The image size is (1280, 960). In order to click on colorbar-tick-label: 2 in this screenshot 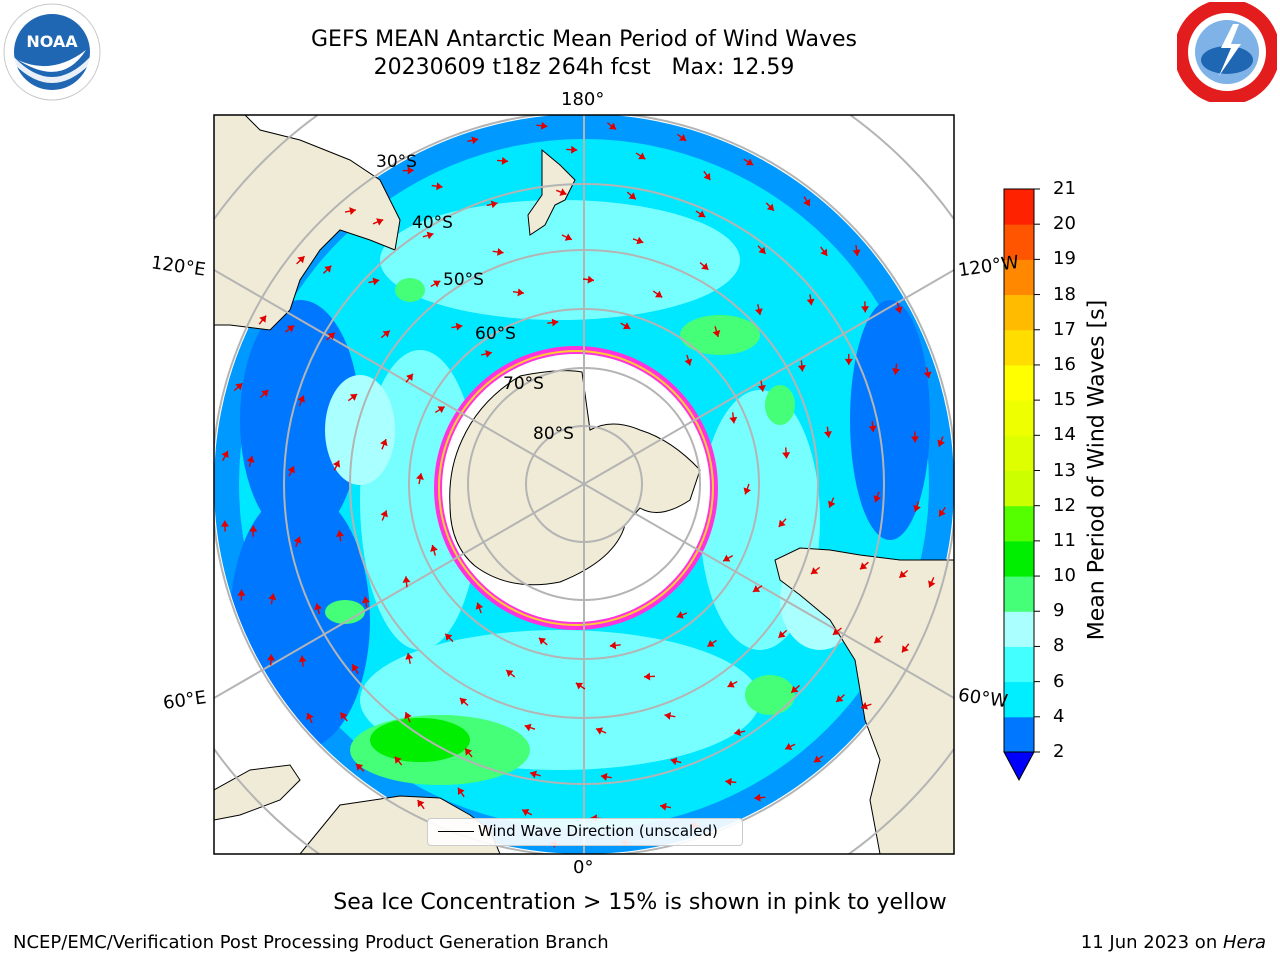, I will do `click(1059, 751)`.